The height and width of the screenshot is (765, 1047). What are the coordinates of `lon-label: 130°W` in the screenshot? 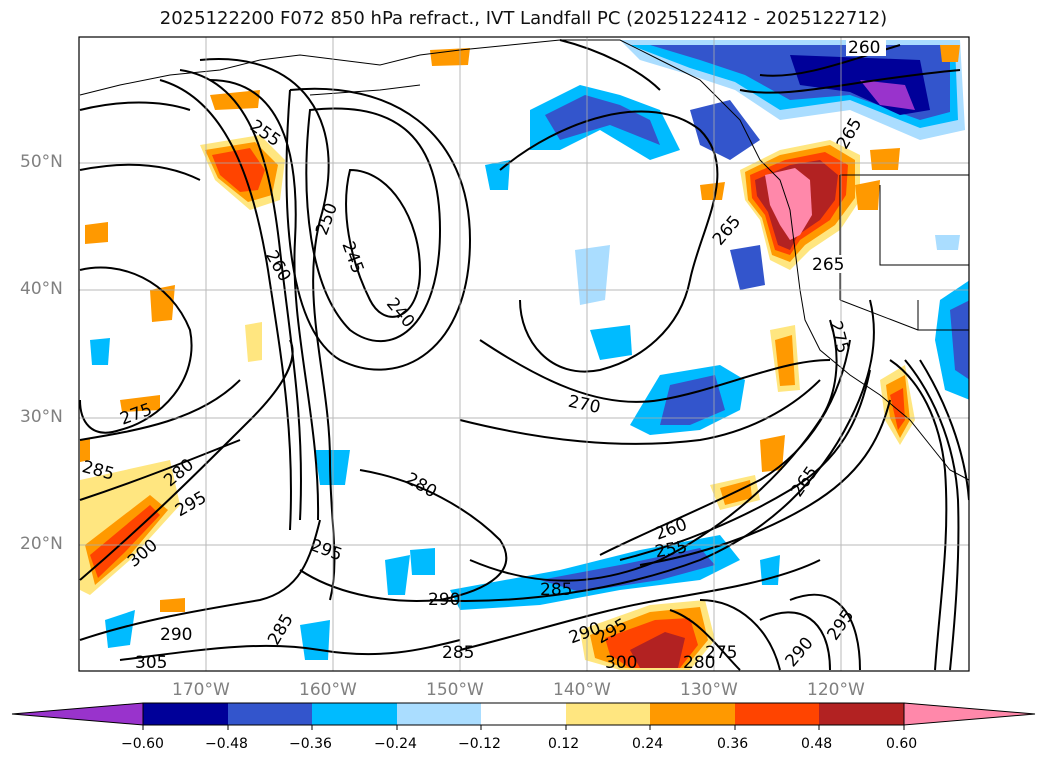 It's located at (709, 690).